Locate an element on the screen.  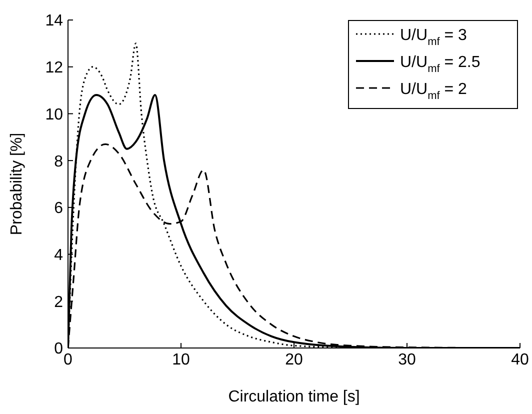
legend-label: U/U$_{mf}$ = 2.5 is located at coordinates (440, 64).